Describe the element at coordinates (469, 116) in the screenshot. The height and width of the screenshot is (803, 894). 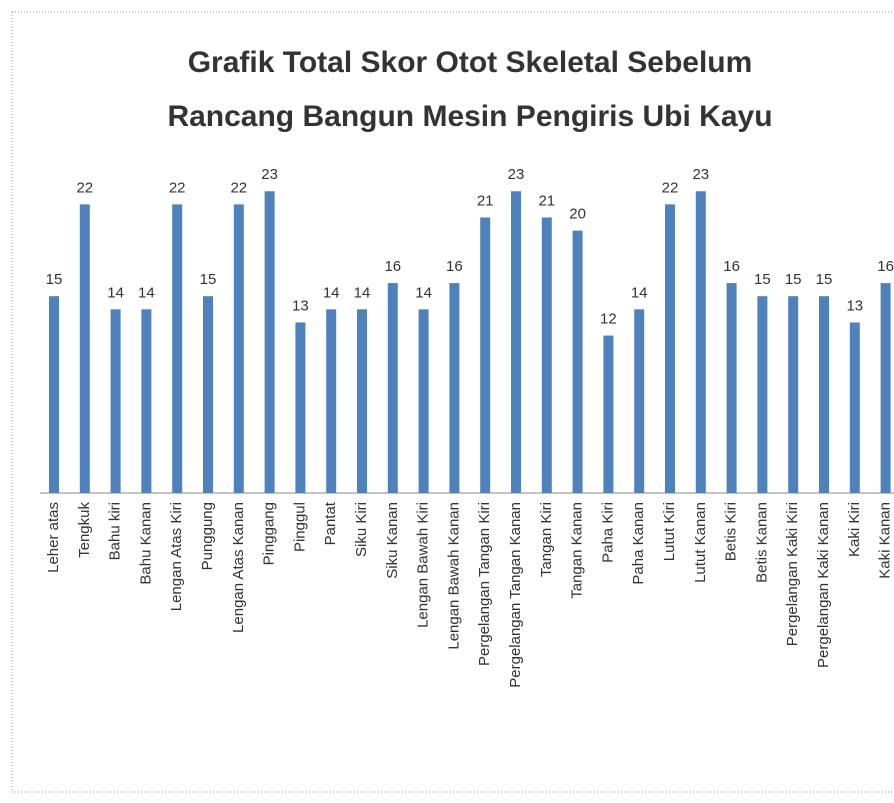
I see `chart-title: Rancang Bangun Mesin Pengiris Ubi Kayu` at that location.